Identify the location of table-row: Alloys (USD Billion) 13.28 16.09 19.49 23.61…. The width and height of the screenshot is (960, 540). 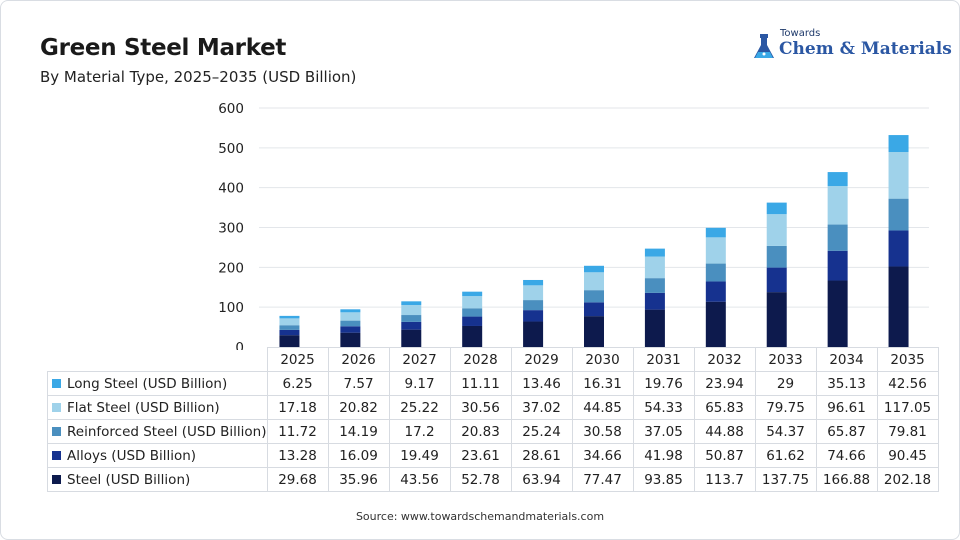
(493, 455).